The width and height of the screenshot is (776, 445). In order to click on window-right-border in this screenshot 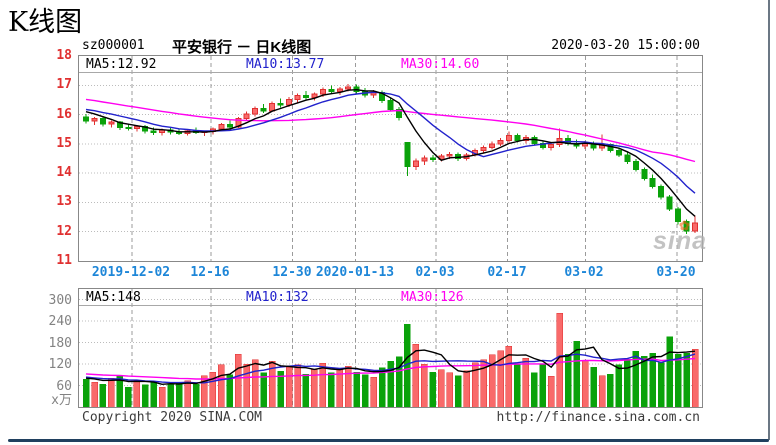, I will do `click(769, 220)`.